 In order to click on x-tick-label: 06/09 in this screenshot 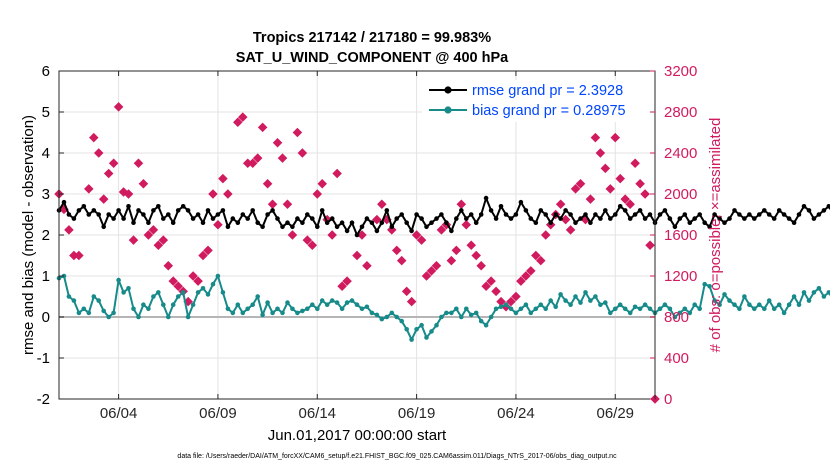, I will do `click(218, 413)`.